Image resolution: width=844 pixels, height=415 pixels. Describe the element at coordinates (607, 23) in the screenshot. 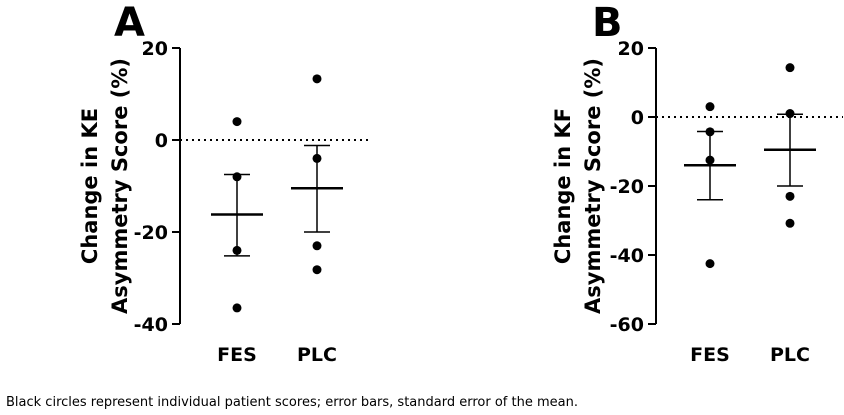

I see `panel-letter: B` at that location.